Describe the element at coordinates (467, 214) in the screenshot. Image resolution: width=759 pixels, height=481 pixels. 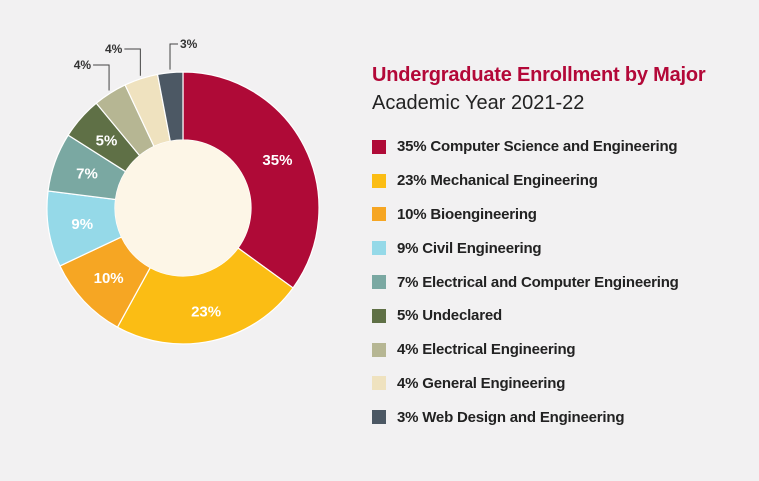
I see `legend-label: 10% Bioengineering` at that location.